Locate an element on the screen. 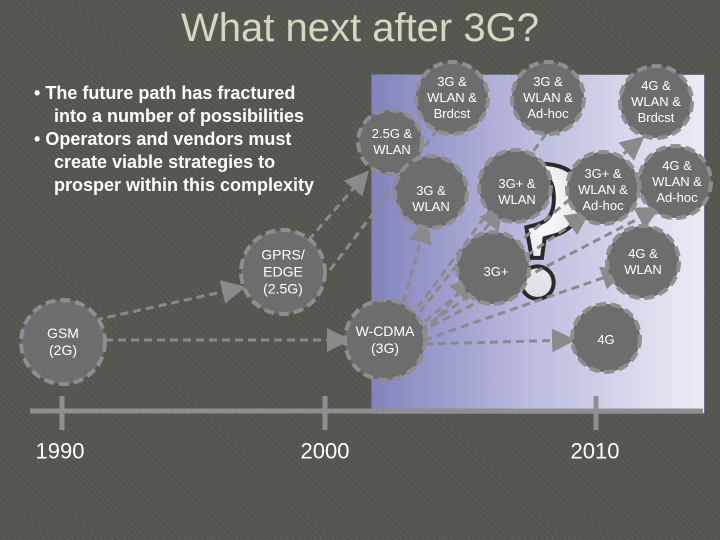  slide-title: What next after 3G? is located at coordinates (360, 28).